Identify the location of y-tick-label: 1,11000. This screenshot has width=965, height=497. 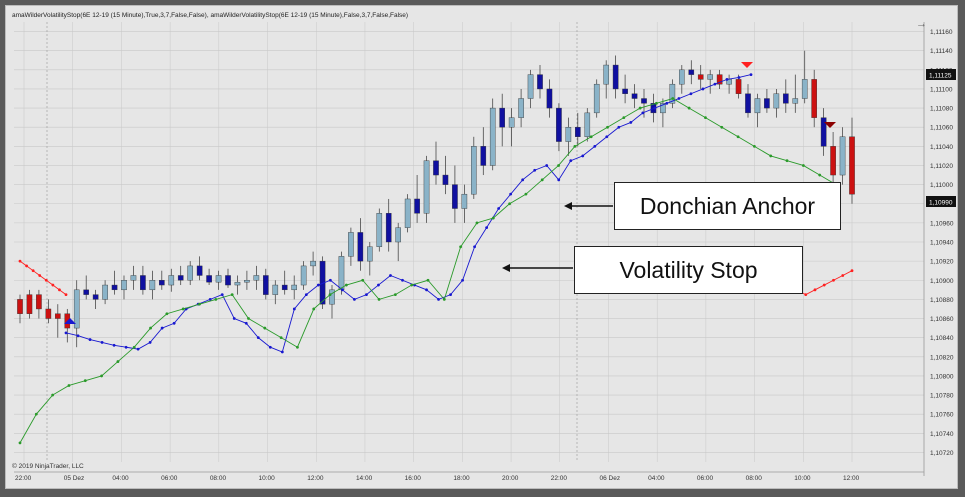
(941, 185).